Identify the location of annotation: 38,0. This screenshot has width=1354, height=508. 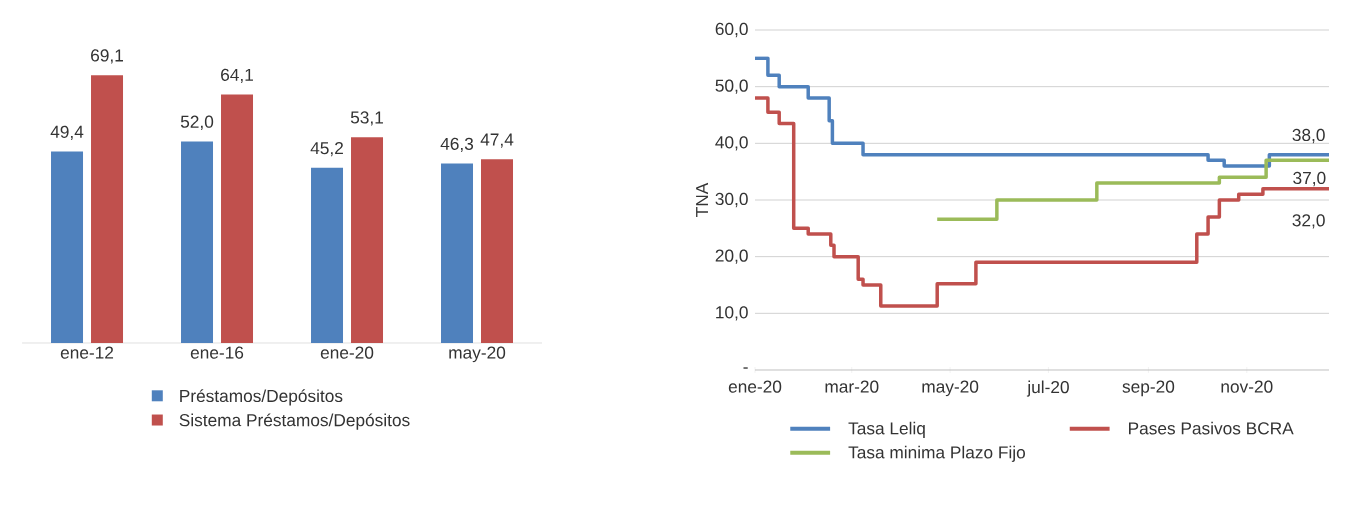
(1308, 136).